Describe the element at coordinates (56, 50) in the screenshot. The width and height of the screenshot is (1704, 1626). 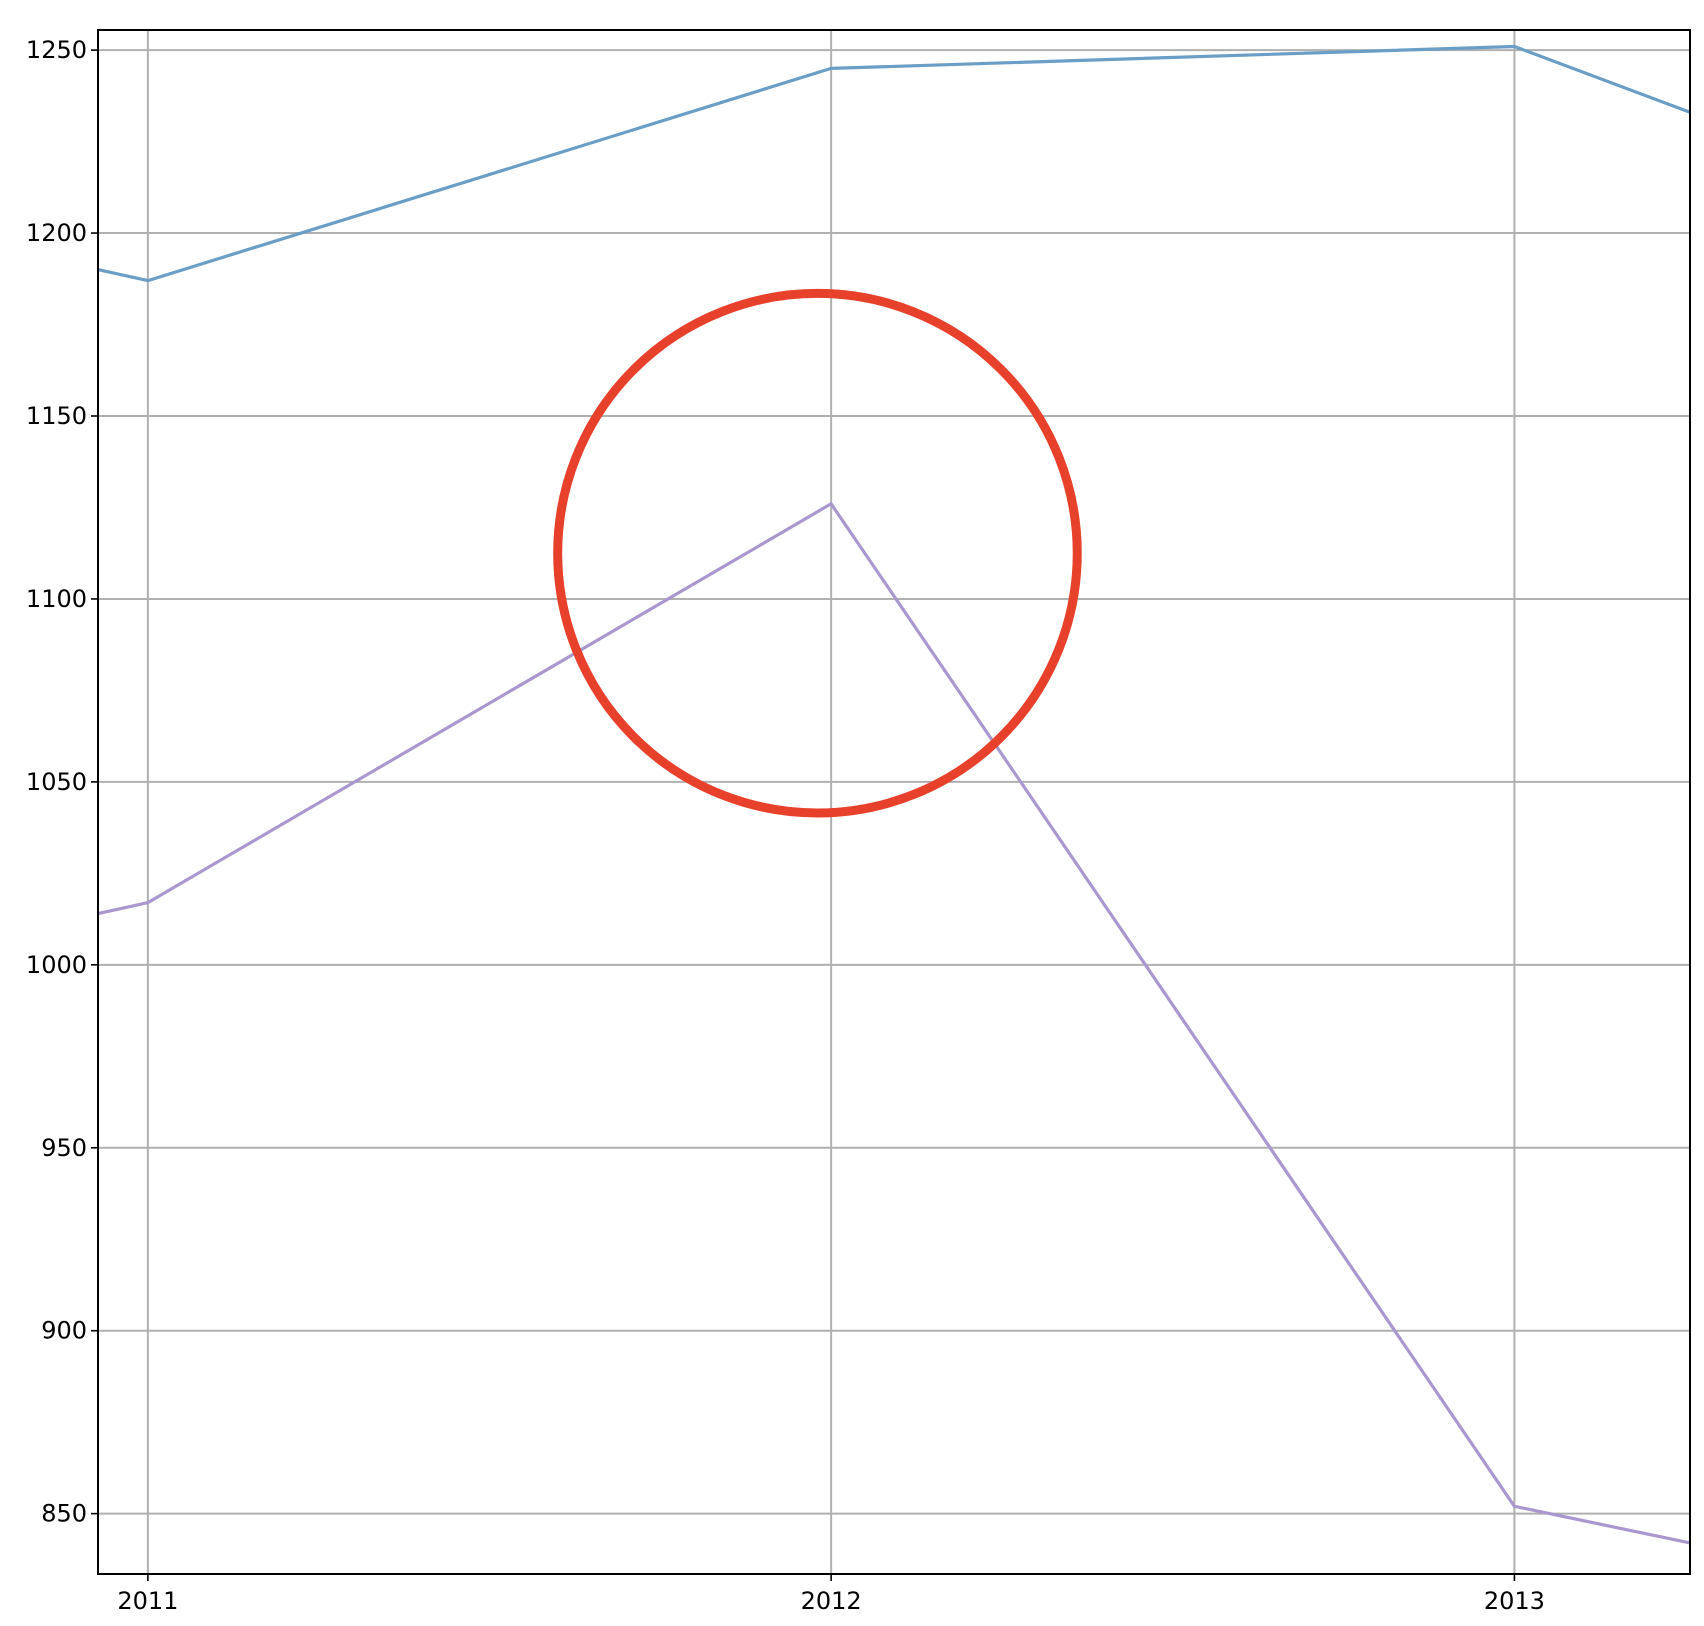
I see `y-tick-label: 1250` at that location.